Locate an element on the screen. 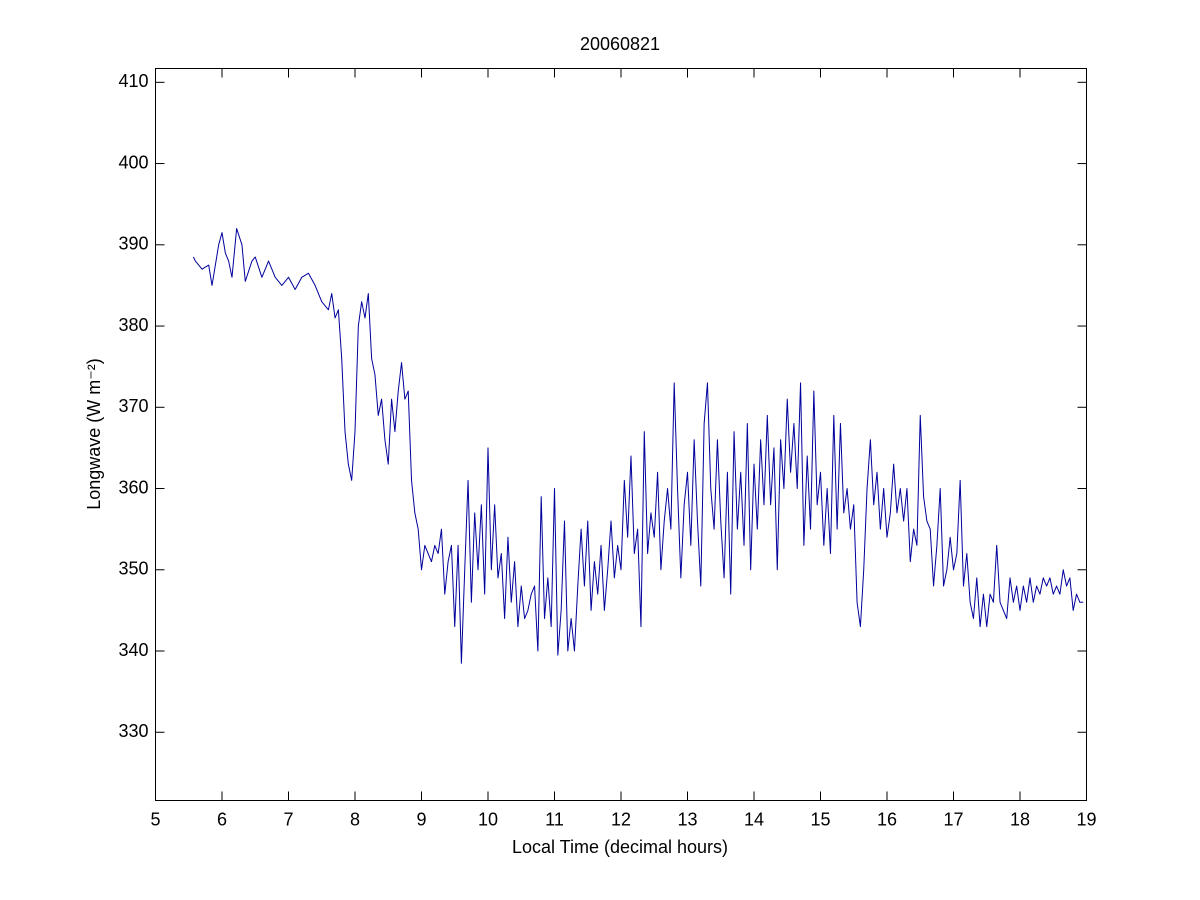  x-tick-label: 14 is located at coordinates (754, 819).